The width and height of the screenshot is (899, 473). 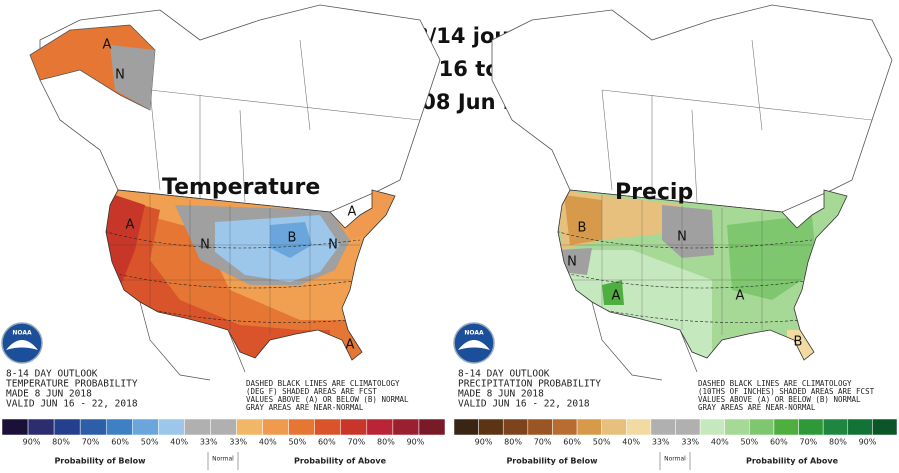 I want to click on alaska-normal, so click(x=132, y=77).